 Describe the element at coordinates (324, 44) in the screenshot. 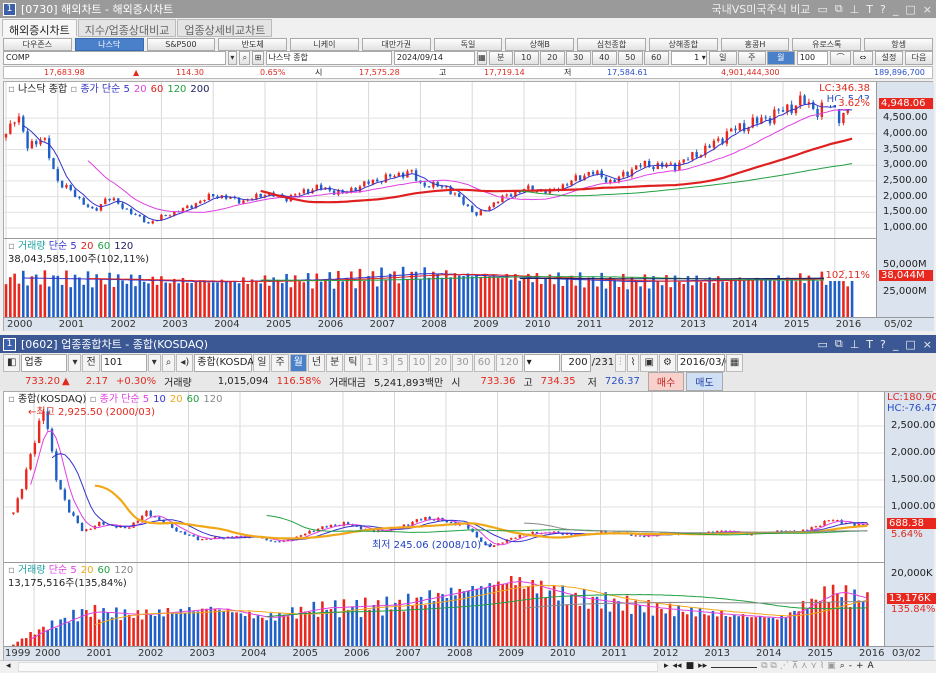

I see `index-button: 니케이` at that location.